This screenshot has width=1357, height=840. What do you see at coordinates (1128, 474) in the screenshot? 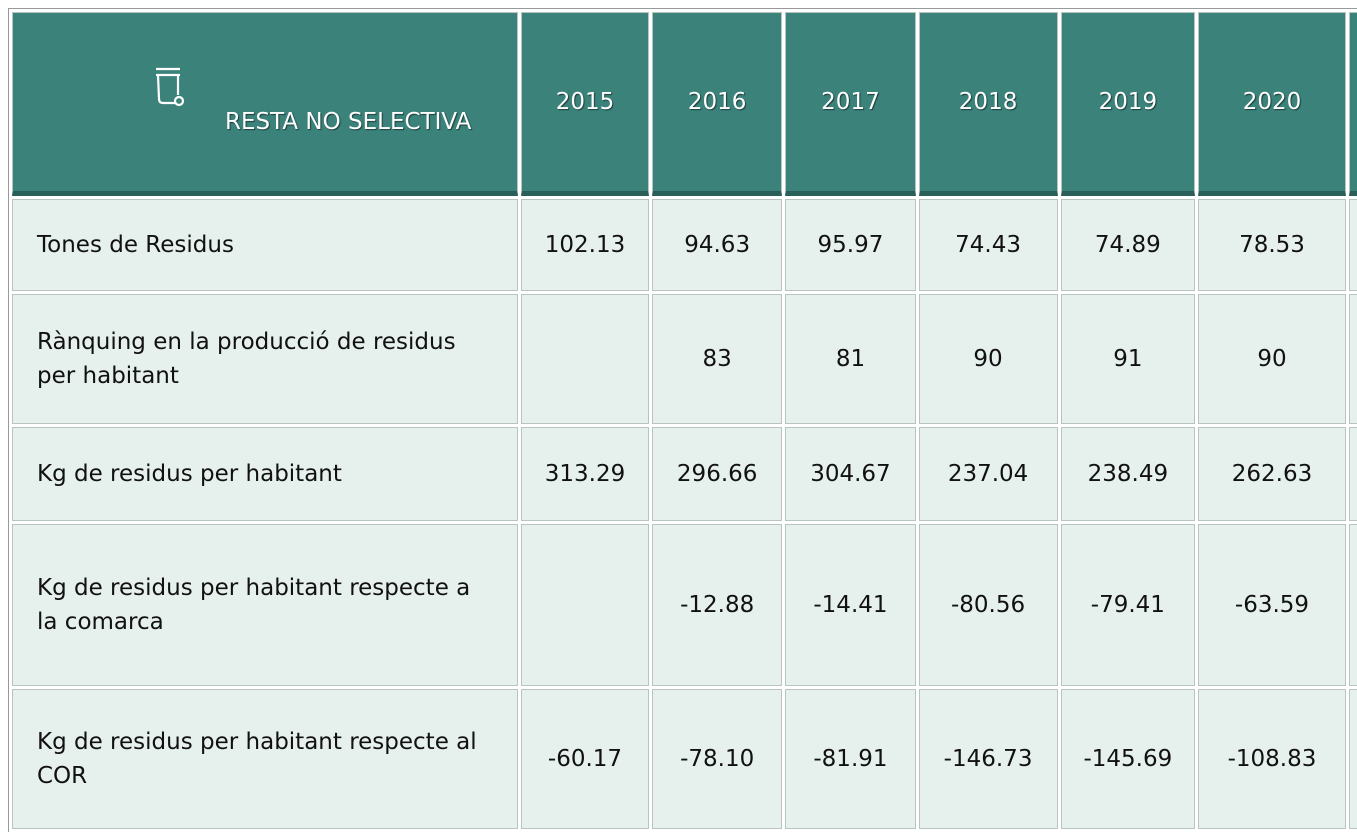
I see `value-cell: 238.49` at bounding box center [1128, 474].